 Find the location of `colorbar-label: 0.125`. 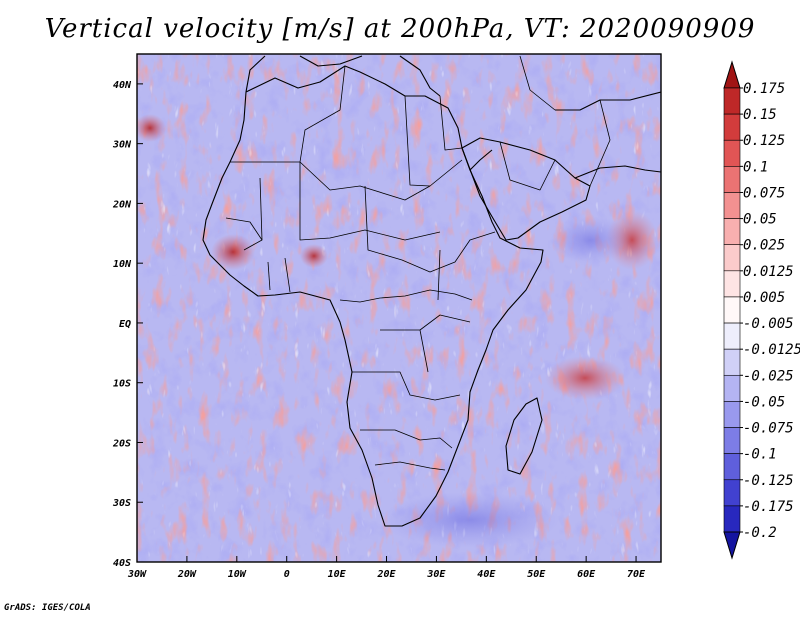

colorbar-label: 0.125 is located at coordinates (764, 141).